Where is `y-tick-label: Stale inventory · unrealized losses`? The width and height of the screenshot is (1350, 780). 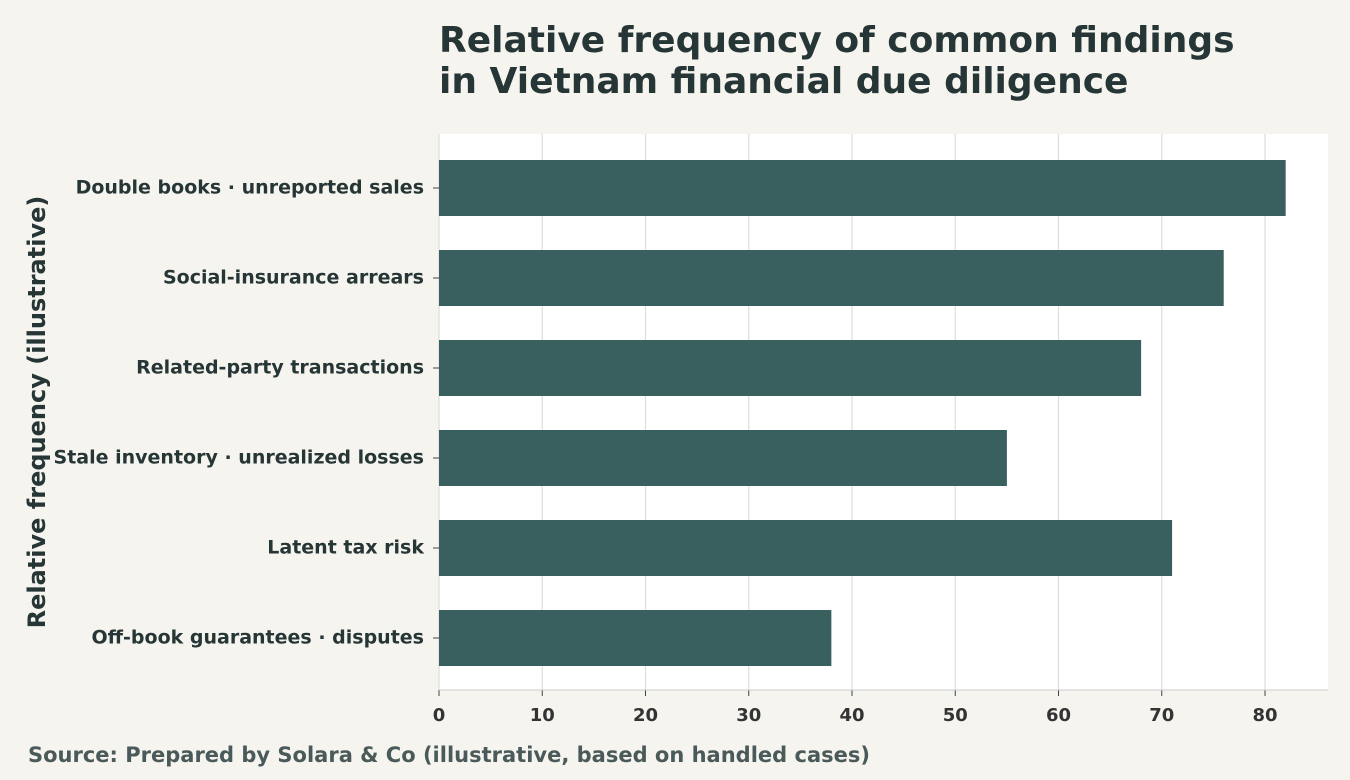
y-tick-label: Stale inventory · unrealized losses is located at coordinates (239, 458).